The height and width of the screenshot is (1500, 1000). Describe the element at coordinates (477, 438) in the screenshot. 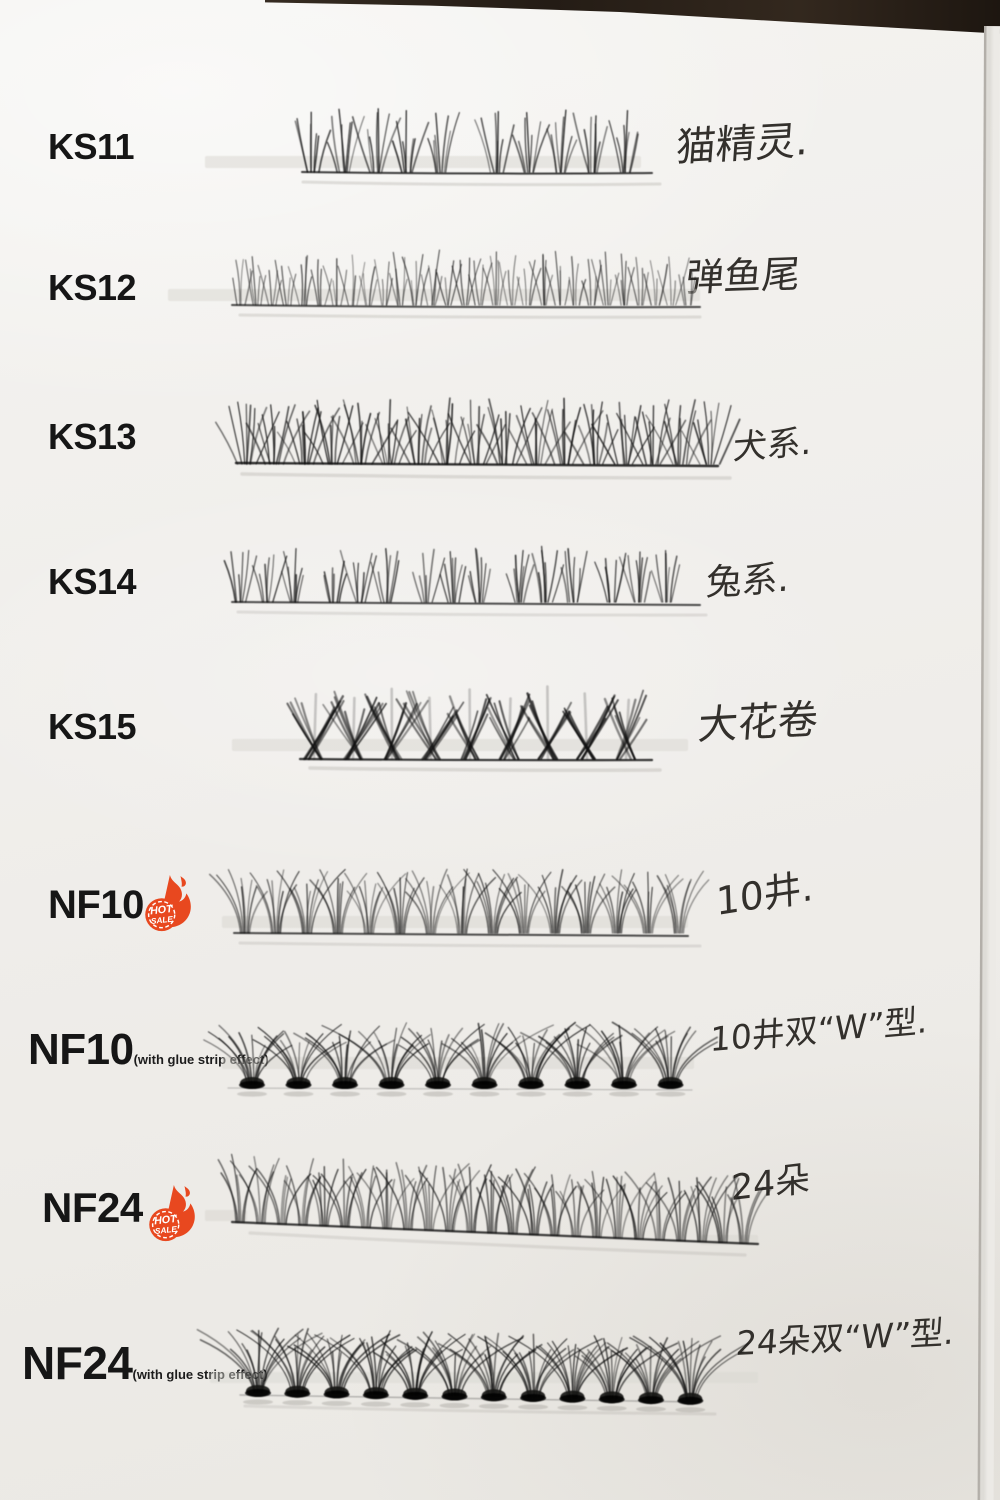

I see `lash-sample-ks13` at that location.